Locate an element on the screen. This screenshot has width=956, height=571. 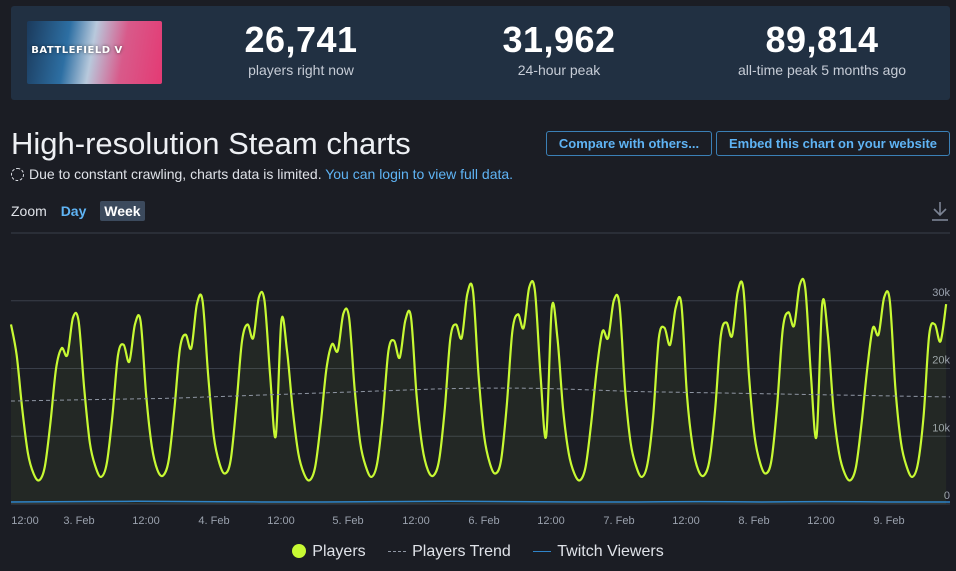
stat-players-now: 26,741 players right now is located at coordinates (301, 49).